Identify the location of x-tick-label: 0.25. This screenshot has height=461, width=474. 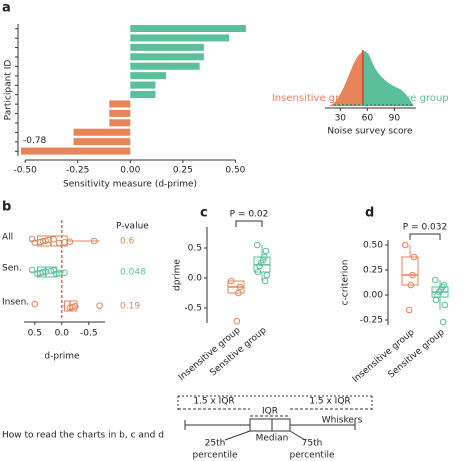
(183, 171).